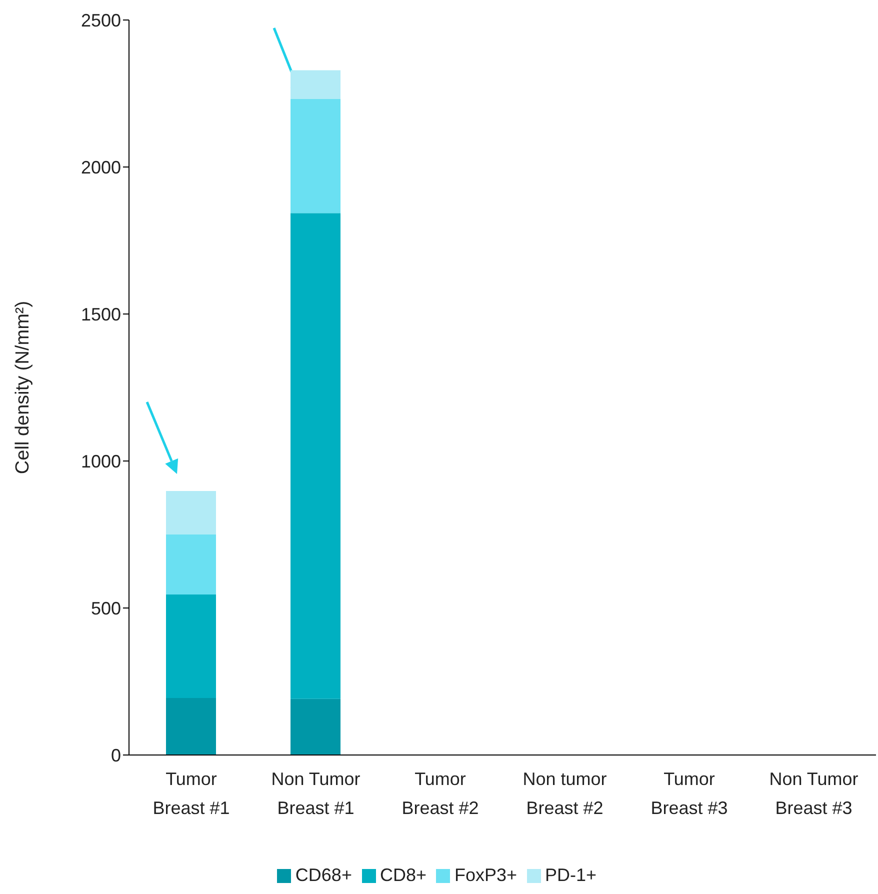 This screenshot has height=894, width=878. I want to click on y-tick-label: 500, so click(105, 608).